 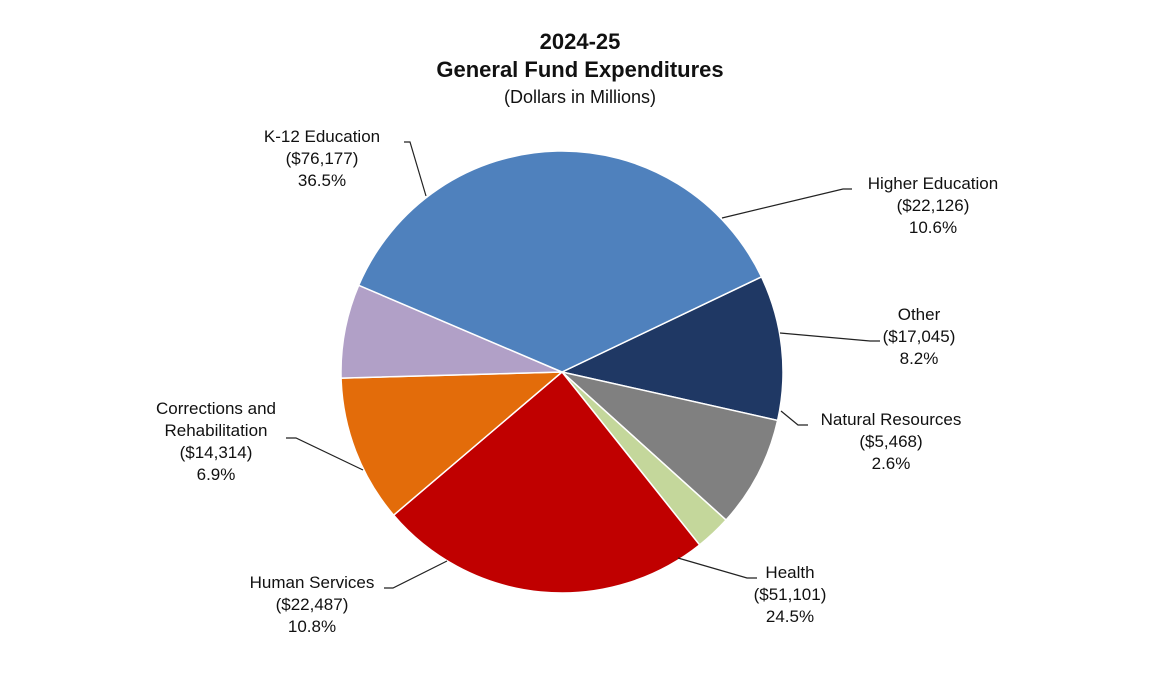 What do you see at coordinates (794, 418) in the screenshot?
I see `leader-line-natural-resources` at bounding box center [794, 418].